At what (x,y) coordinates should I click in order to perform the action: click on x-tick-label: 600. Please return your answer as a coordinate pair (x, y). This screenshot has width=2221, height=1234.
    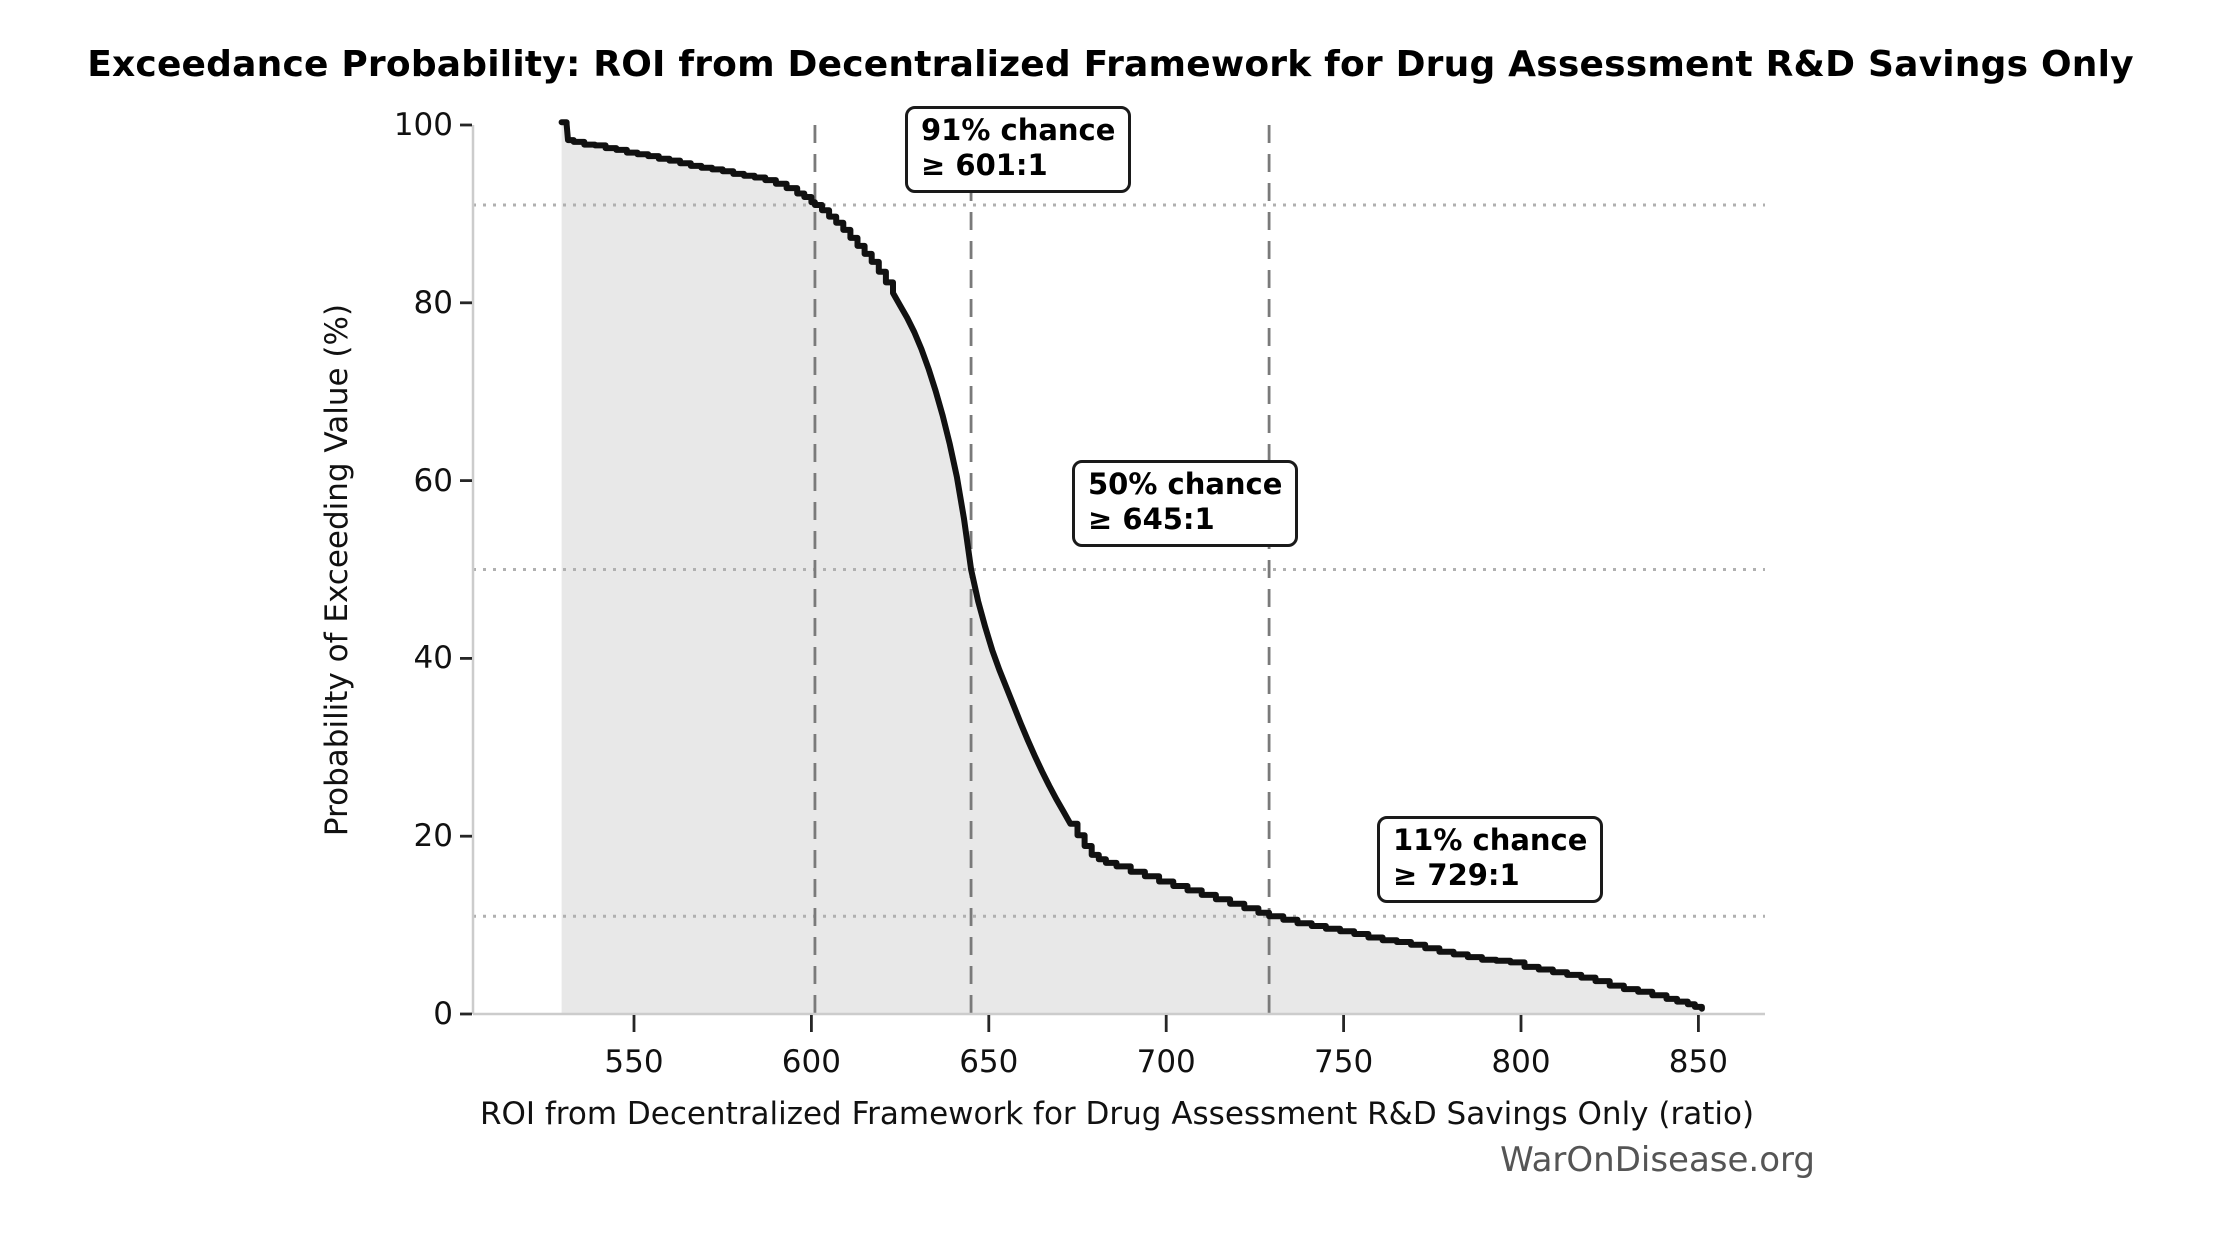
    Looking at the image, I should click on (811, 1062).